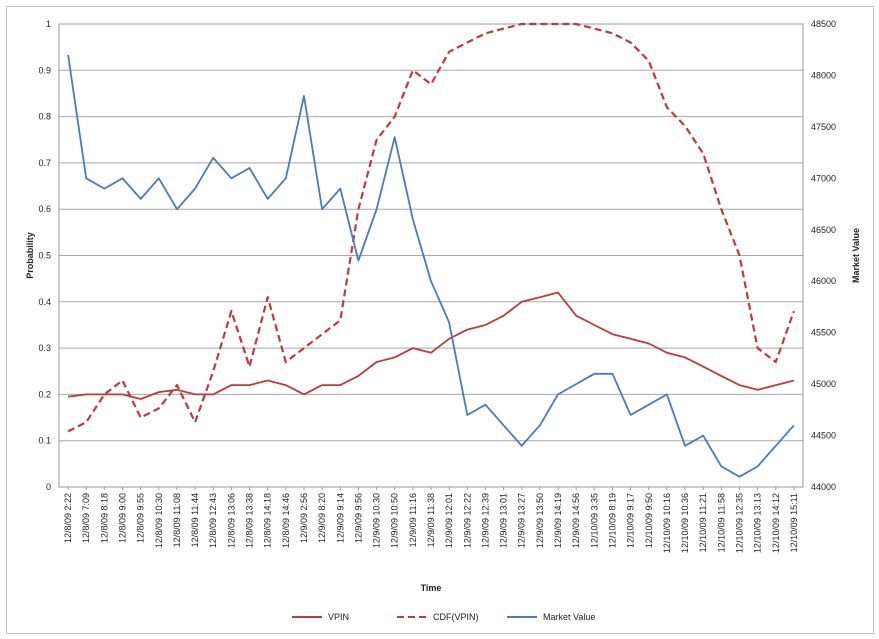  Describe the element at coordinates (631, 520) in the screenshot. I see `x-tick-label: 12/10/09 9:17` at that location.